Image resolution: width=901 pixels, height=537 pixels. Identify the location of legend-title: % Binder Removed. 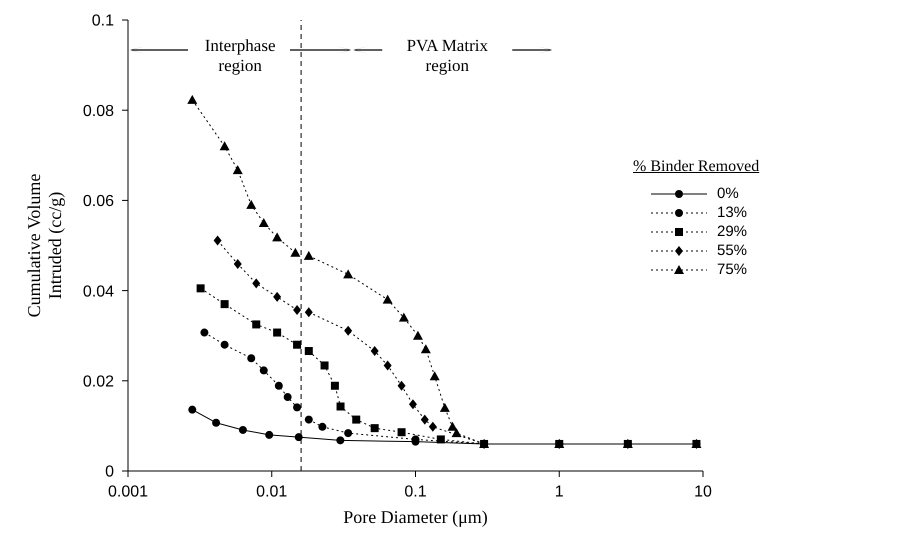
(696, 167).